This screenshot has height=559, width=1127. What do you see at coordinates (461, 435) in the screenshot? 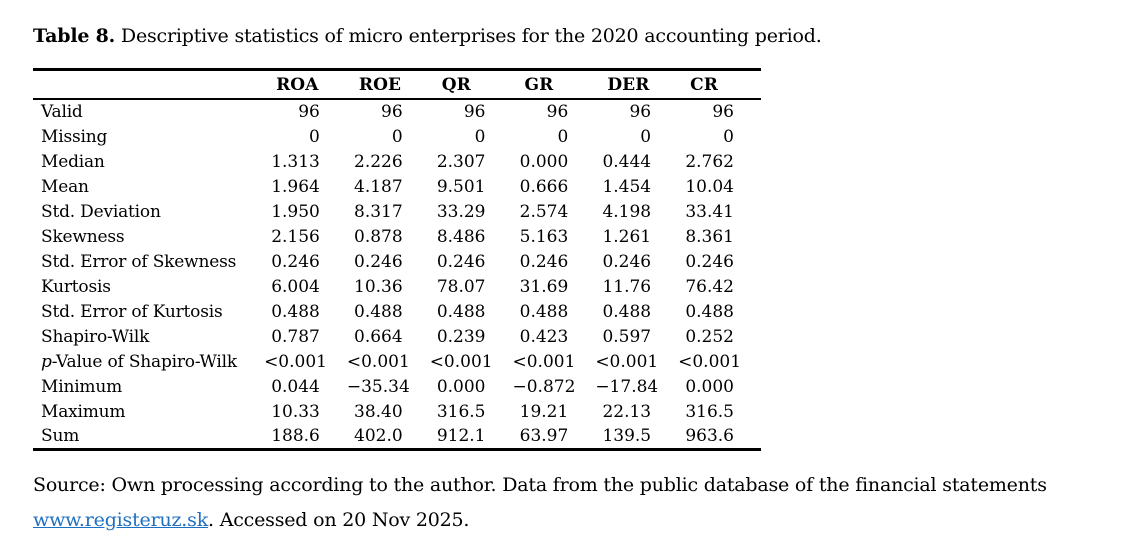
I see `stat-value-cell: 912.1` at bounding box center [461, 435].